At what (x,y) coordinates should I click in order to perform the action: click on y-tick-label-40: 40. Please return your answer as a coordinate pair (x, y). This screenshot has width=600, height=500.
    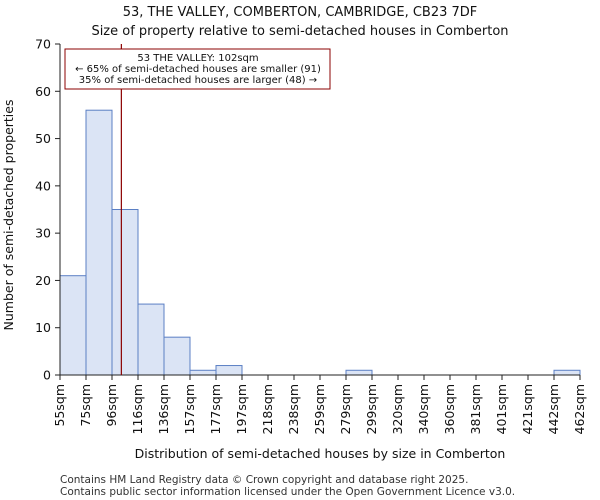
    Looking at the image, I should click on (43, 185).